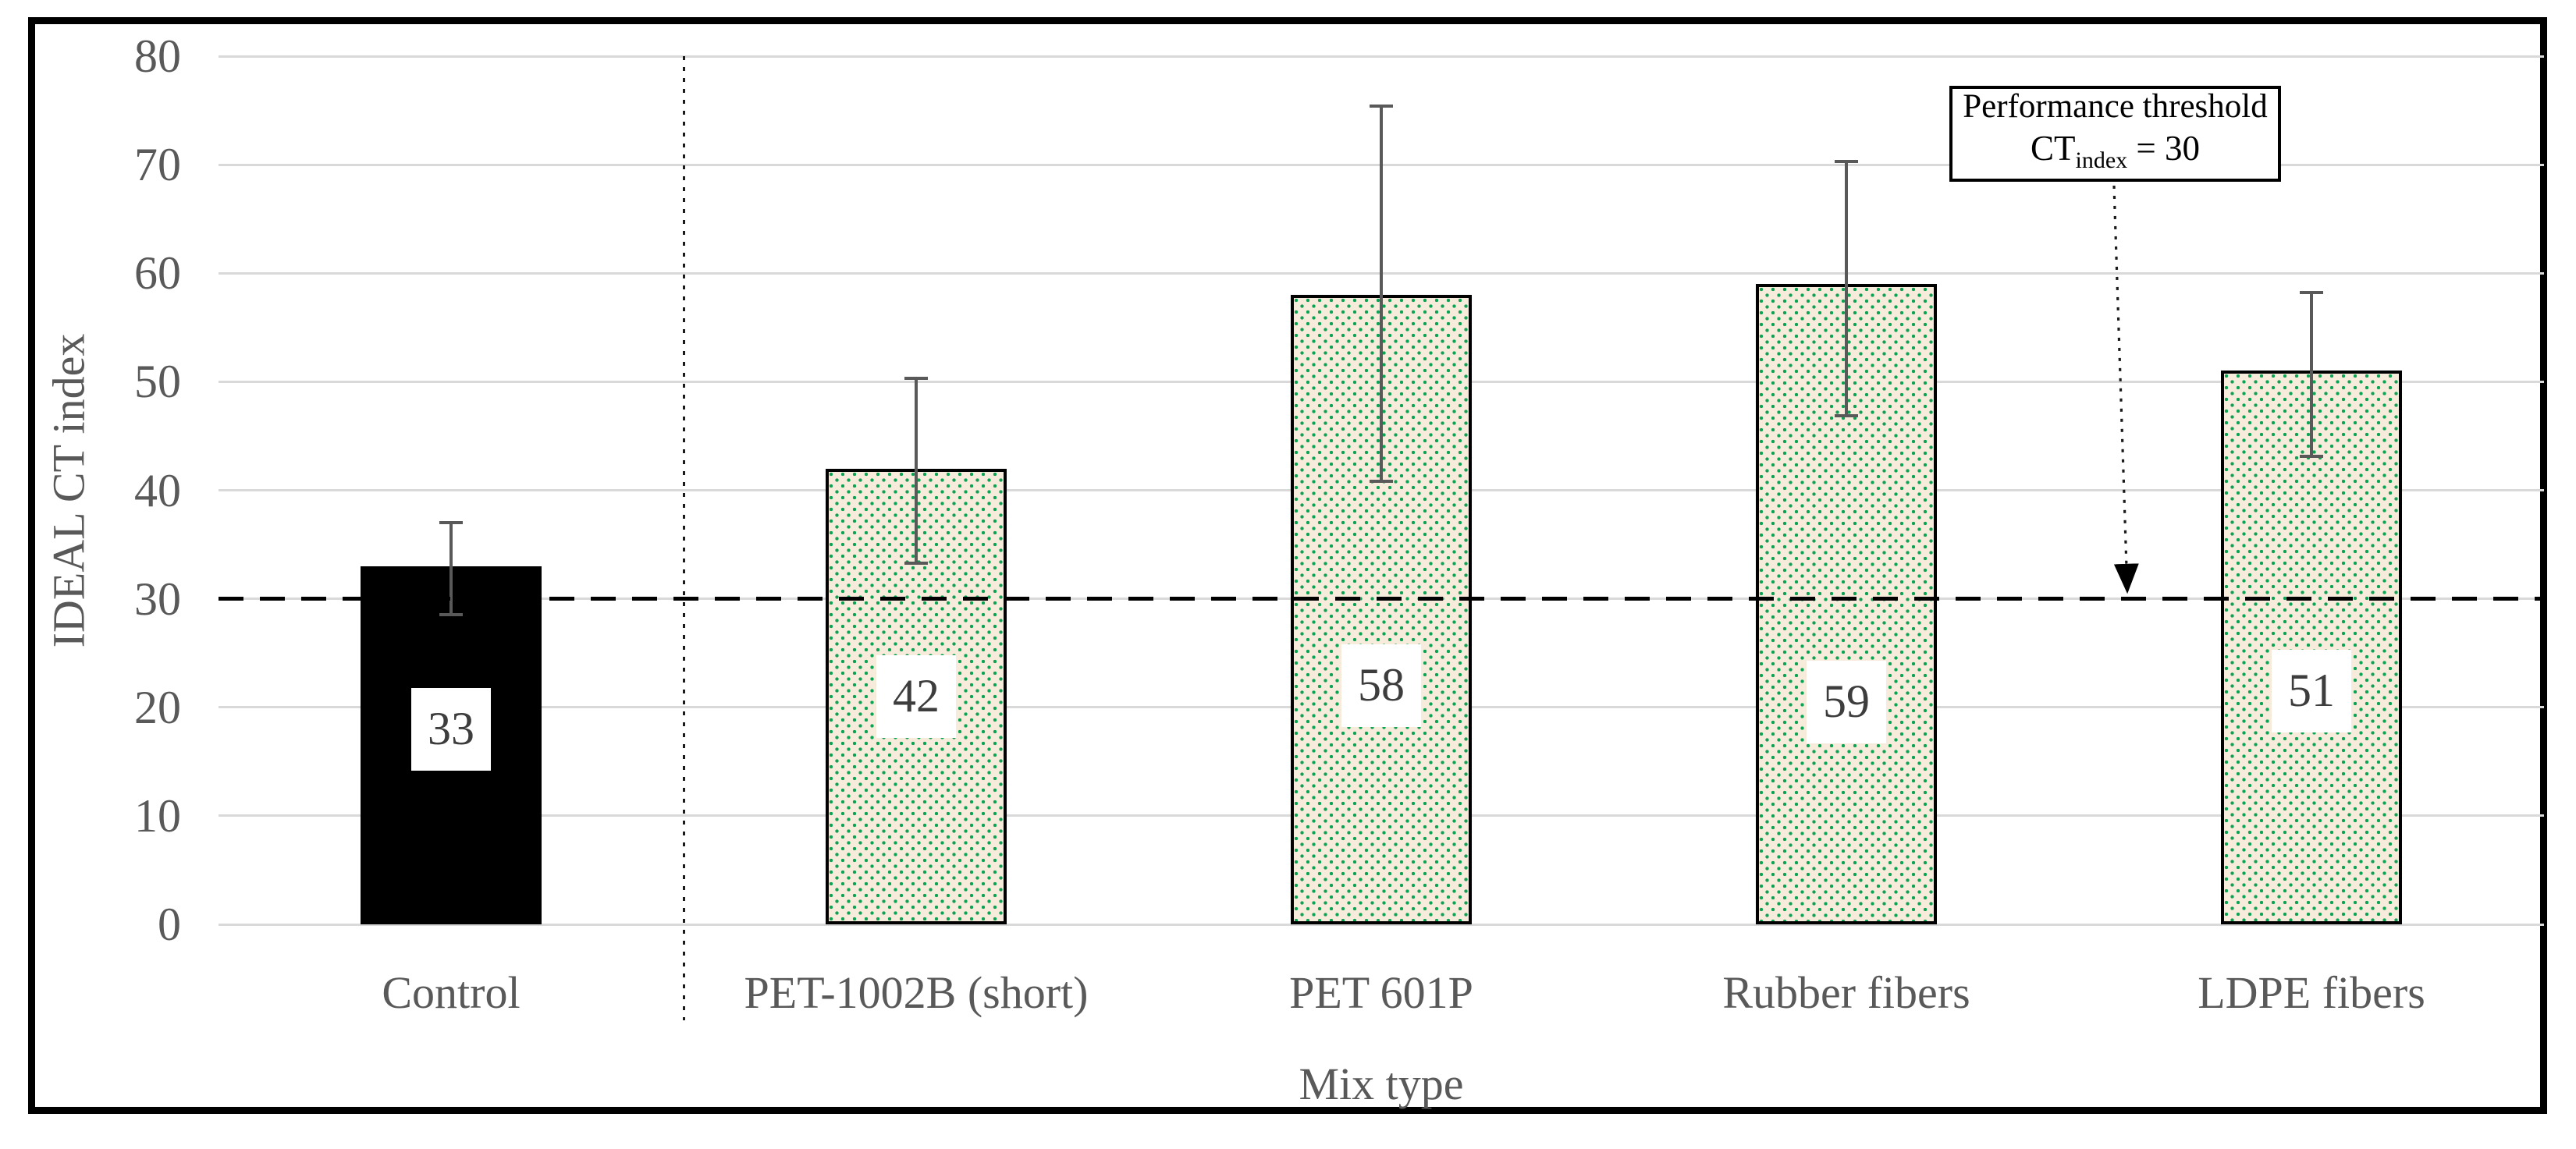  Describe the element at coordinates (1846, 992) in the screenshot. I see `x-tick-label-rubber-fibers: Rubber fibers` at that location.